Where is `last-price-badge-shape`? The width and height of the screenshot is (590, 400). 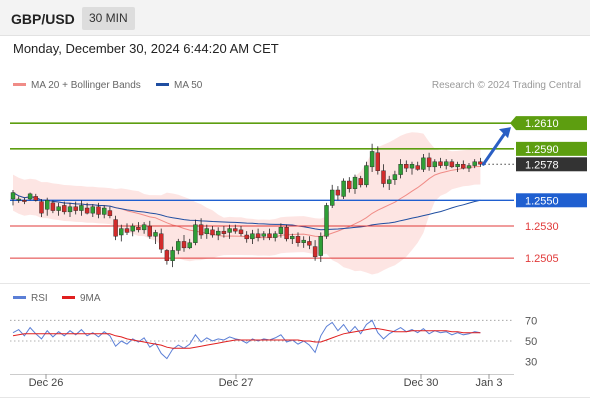
last-price-badge-shape is located at coordinates (551, 164).